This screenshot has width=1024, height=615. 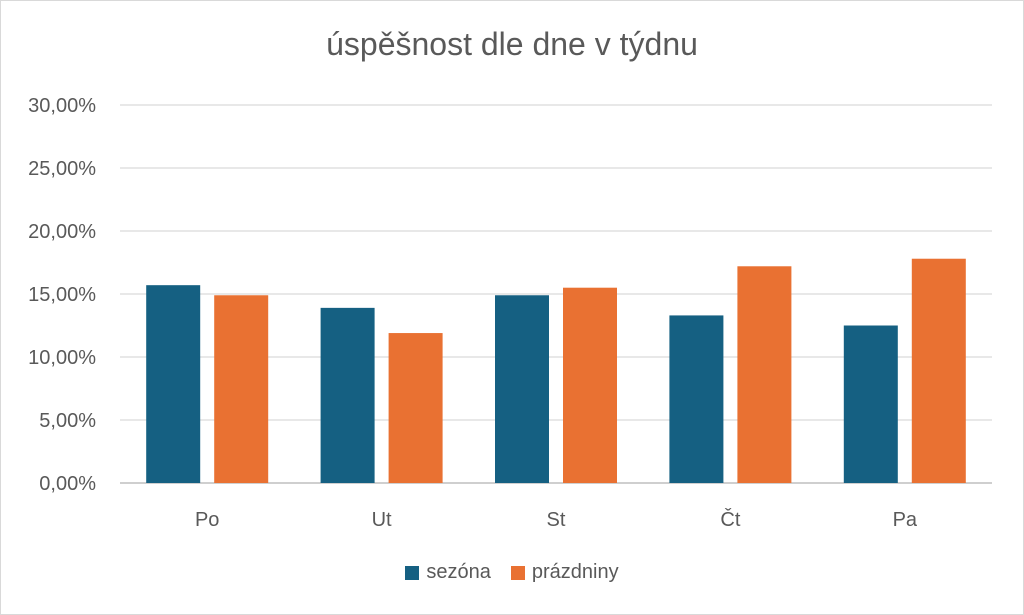 What do you see at coordinates (67, 484) in the screenshot?
I see `y-tick-label: 0,00%` at bounding box center [67, 484].